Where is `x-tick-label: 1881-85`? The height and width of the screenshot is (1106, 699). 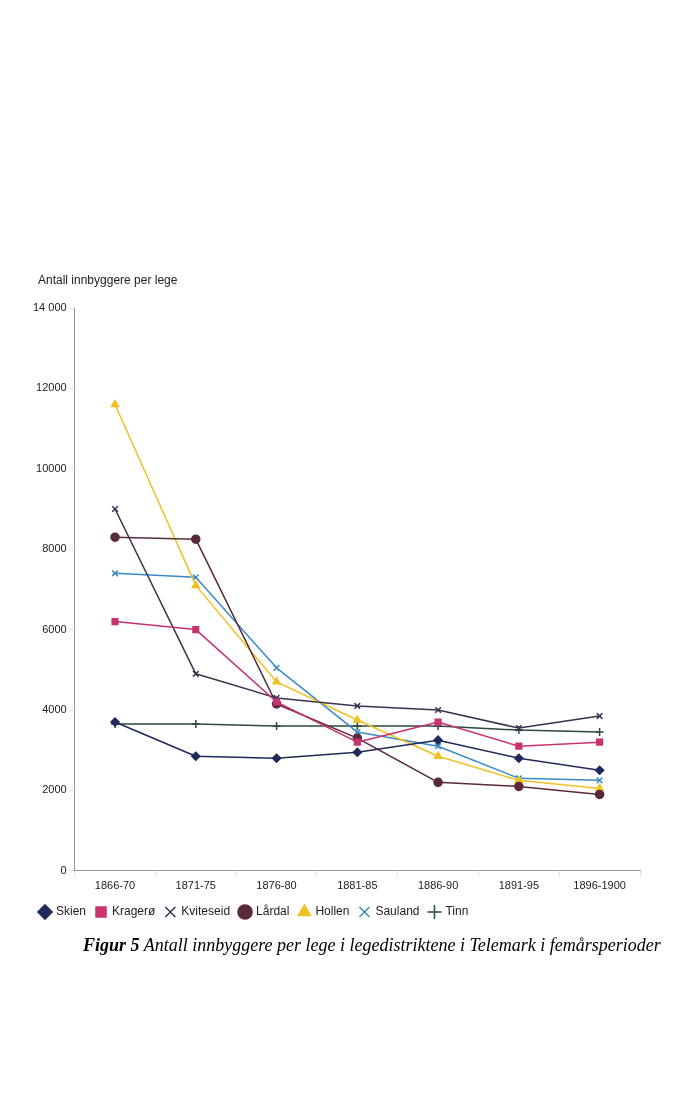 x-tick-label: 1881-85 is located at coordinates (357, 885).